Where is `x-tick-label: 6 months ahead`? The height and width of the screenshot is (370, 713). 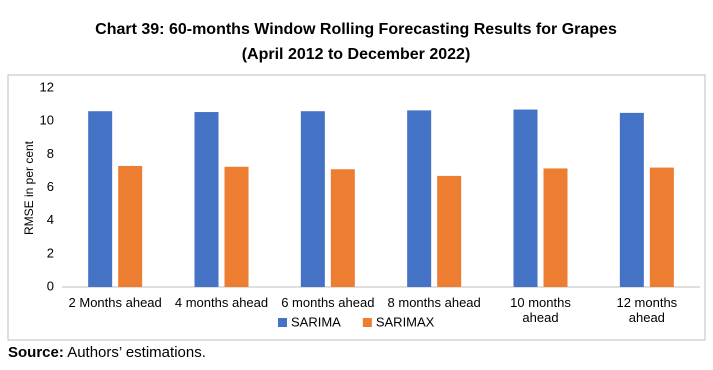 x-tick-label: 6 months ahead is located at coordinates (328, 302).